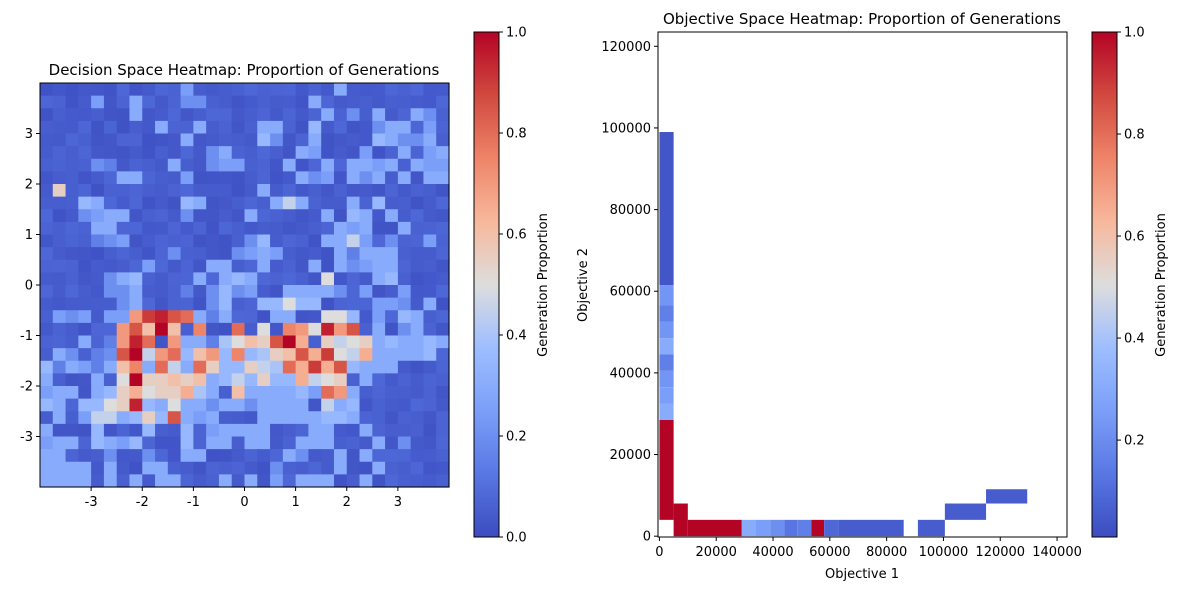  Describe the element at coordinates (626, 47) in the screenshot. I see `y-tick-label: 120000` at that location.